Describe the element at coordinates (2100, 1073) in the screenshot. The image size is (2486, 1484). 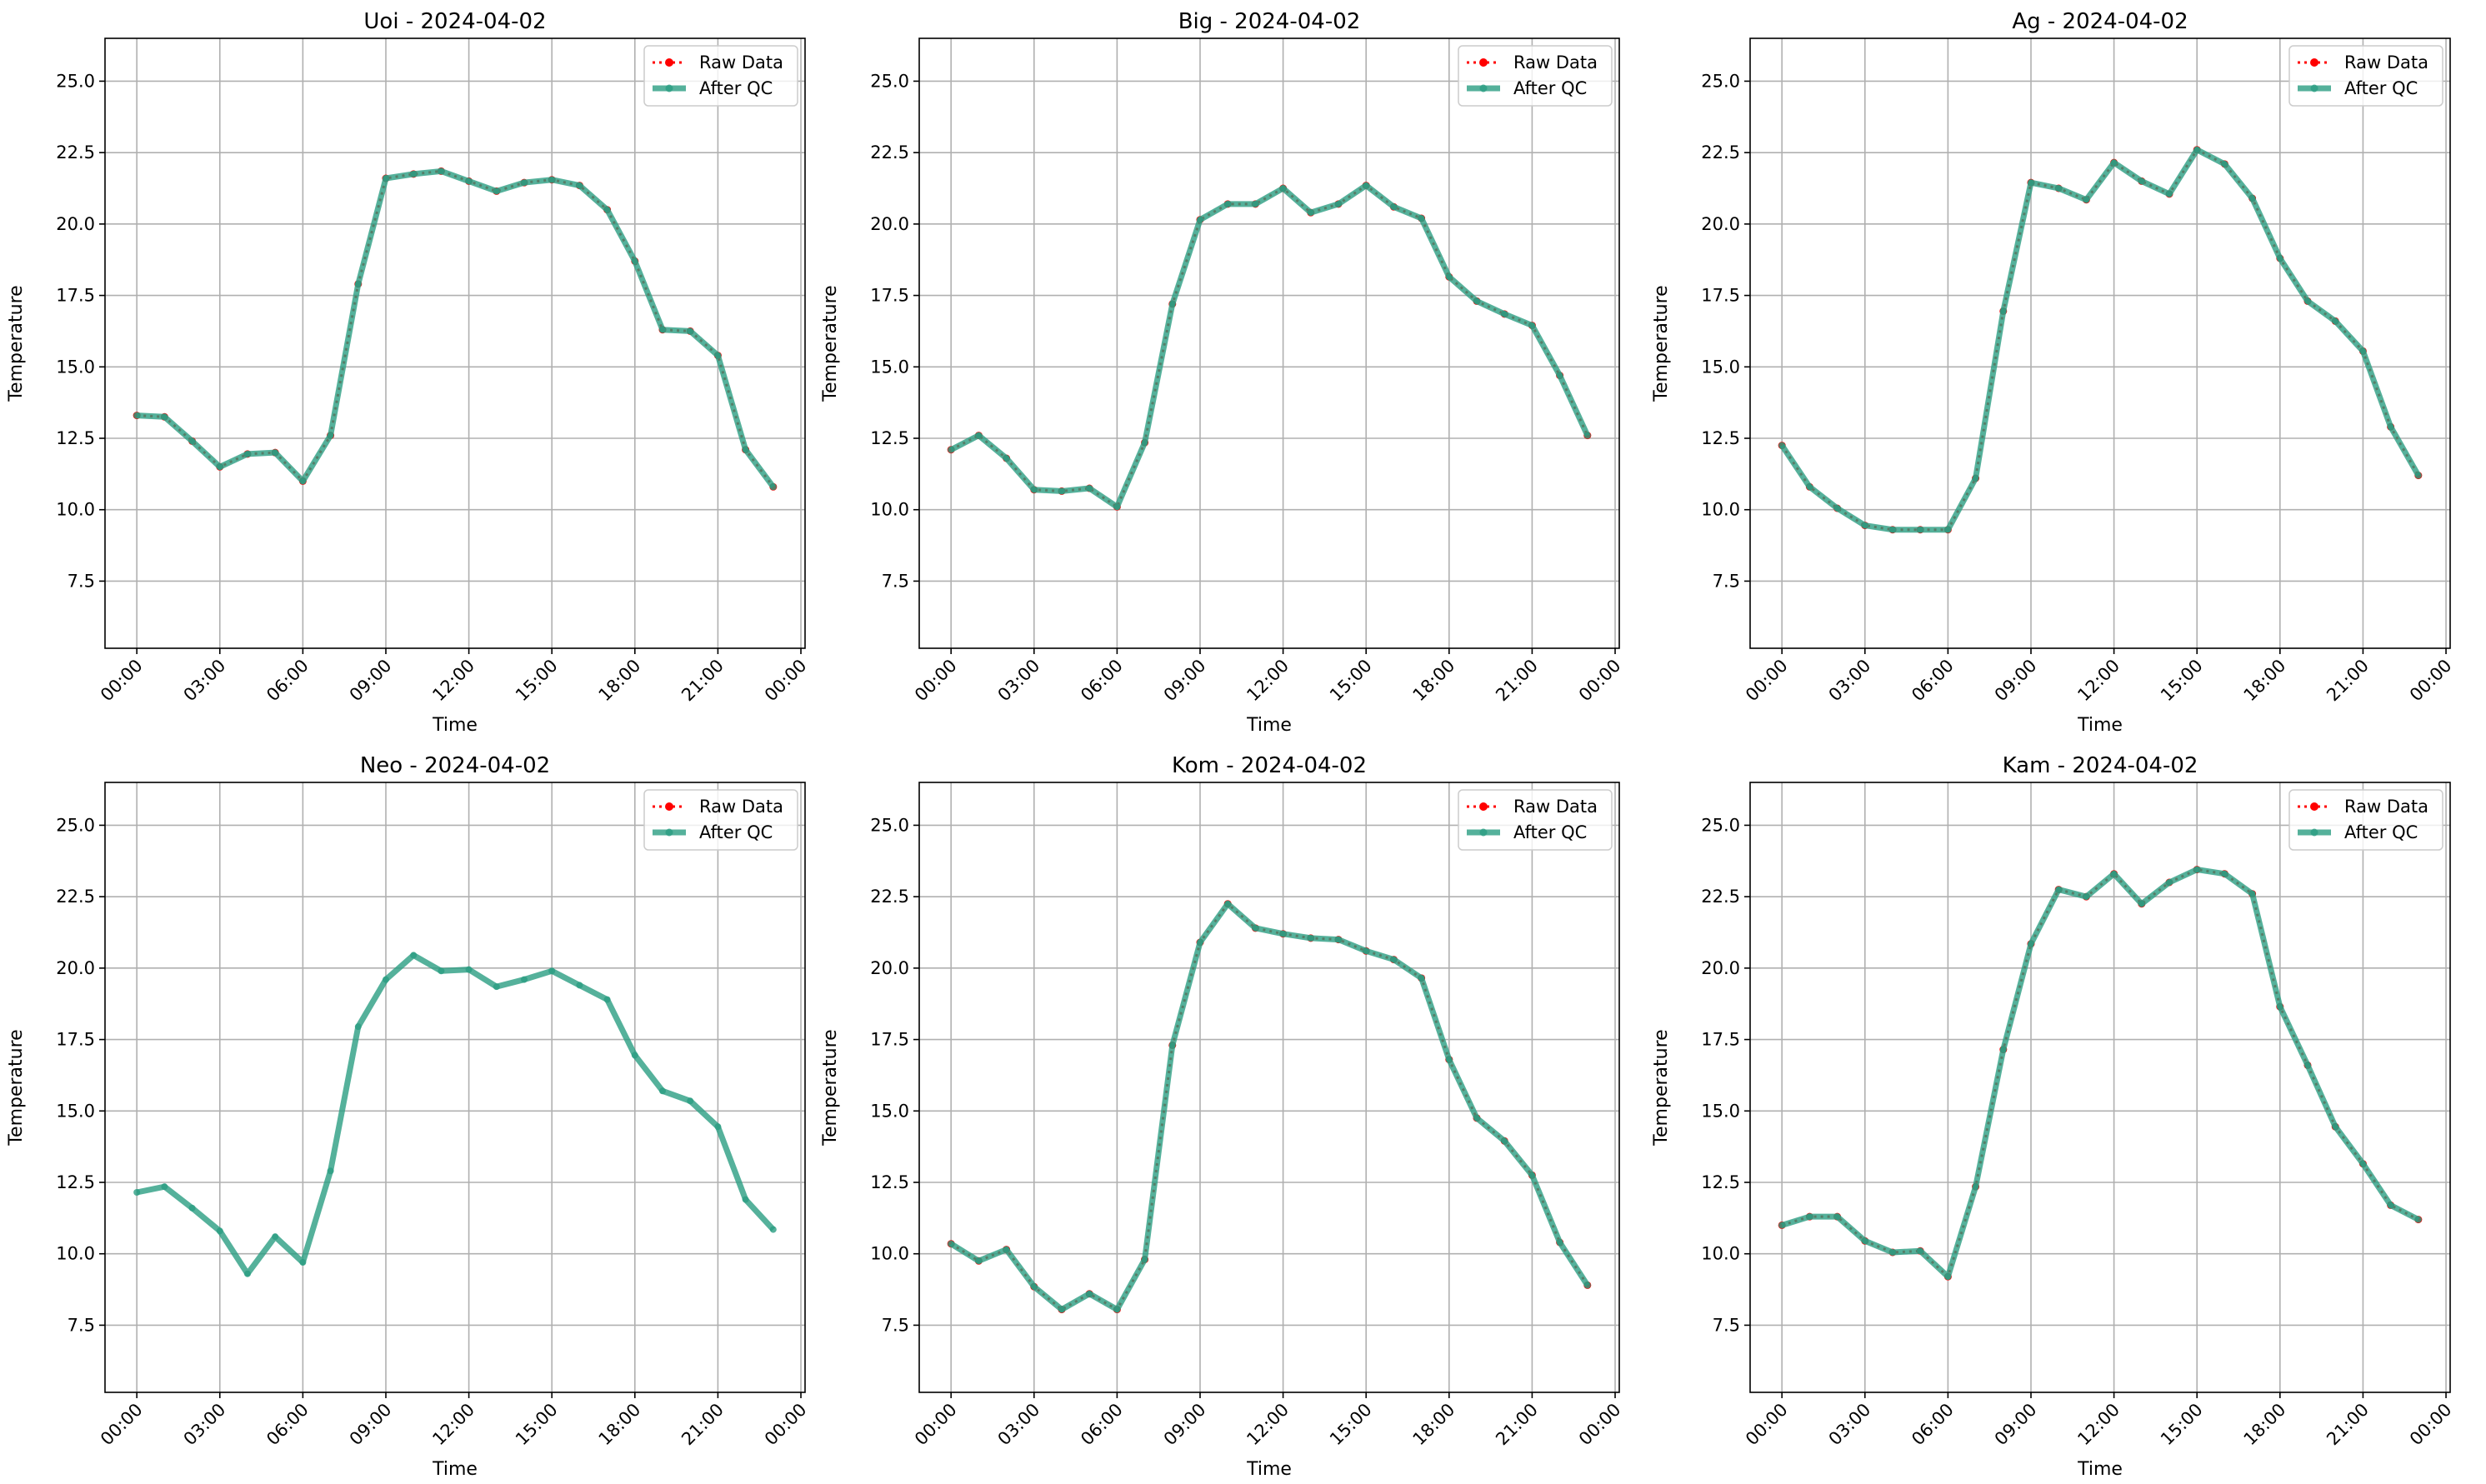
I see `plot-area` at that location.